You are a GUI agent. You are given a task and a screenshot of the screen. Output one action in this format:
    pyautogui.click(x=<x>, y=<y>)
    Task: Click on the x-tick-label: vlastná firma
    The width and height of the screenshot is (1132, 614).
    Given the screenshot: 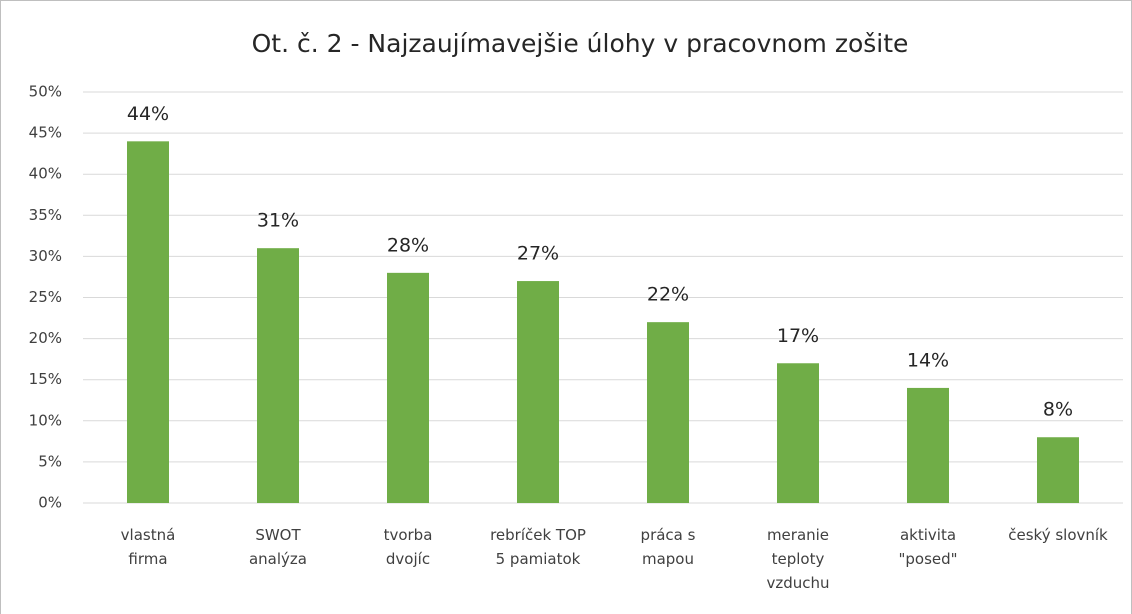 What is the action you would take?
    pyautogui.click(x=148, y=547)
    